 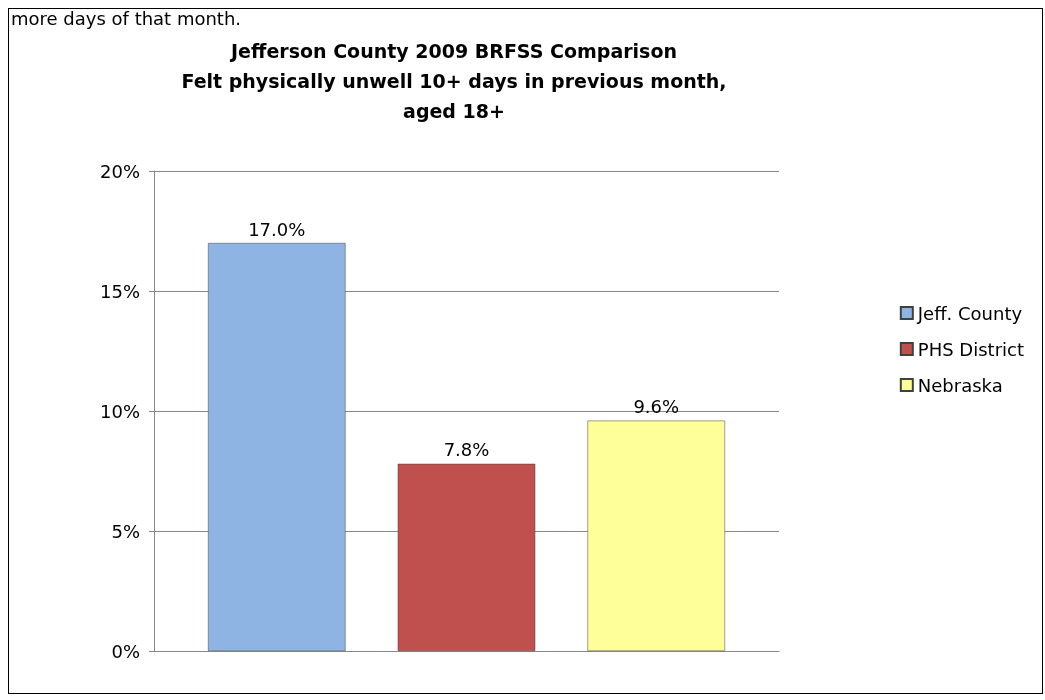 I want to click on text: more days of that month., so click(x=126, y=18).